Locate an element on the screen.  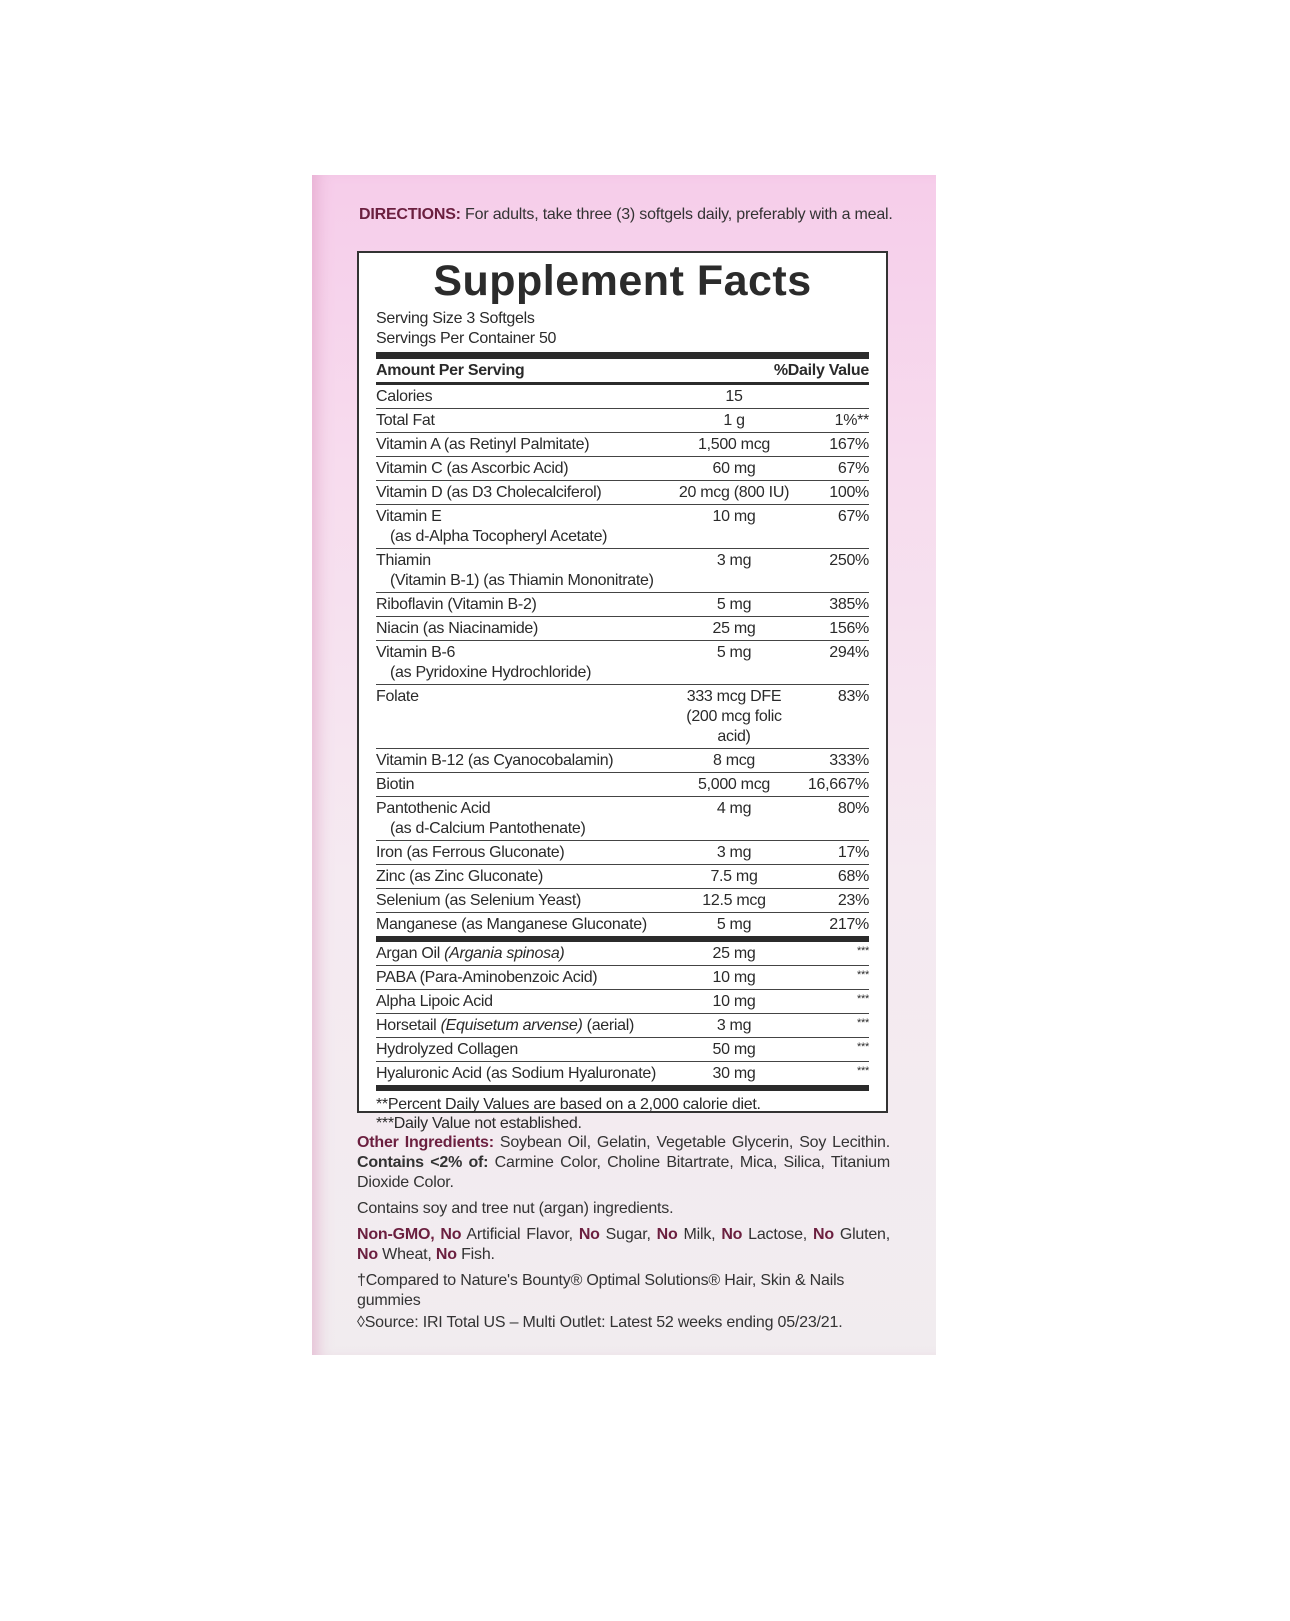
nutrient-line: Calories is located at coordinates (518, 397).